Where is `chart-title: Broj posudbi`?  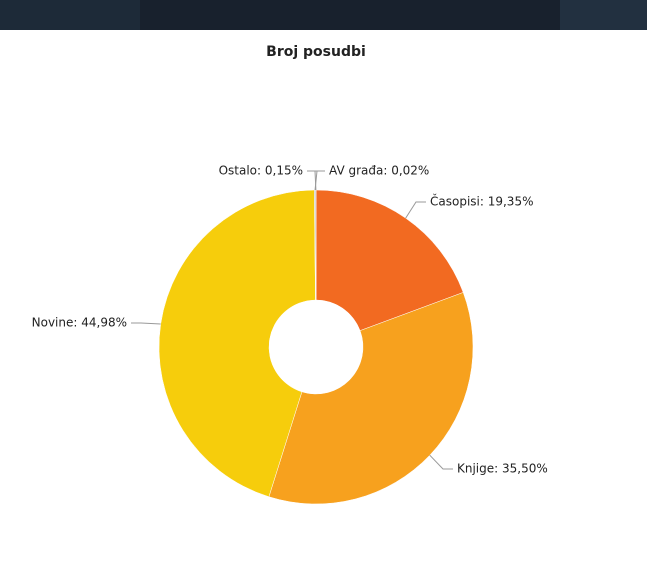
chart-title: Broj posudbi is located at coordinates (316, 52).